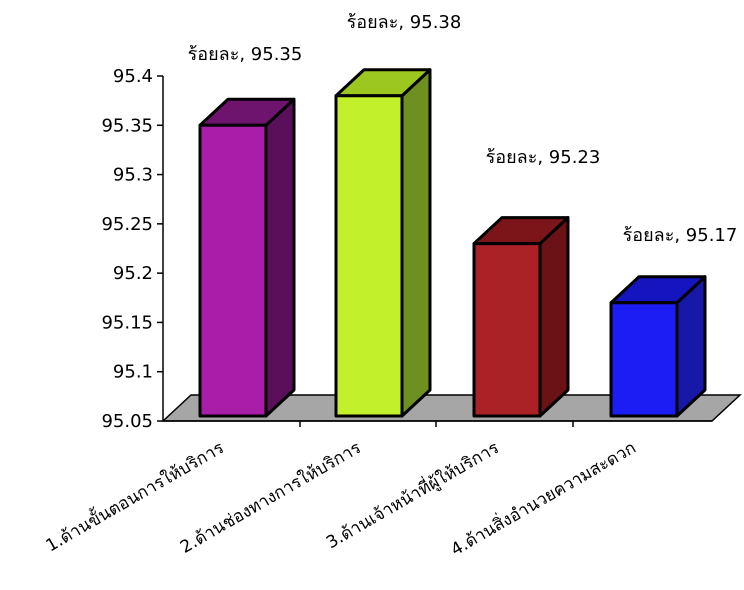 Image resolution: width=744 pixels, height=590 pixels. Describe the element at coordinates (133, 372) in the screenshot. I see `y-tick-label: 95.1` at that location.